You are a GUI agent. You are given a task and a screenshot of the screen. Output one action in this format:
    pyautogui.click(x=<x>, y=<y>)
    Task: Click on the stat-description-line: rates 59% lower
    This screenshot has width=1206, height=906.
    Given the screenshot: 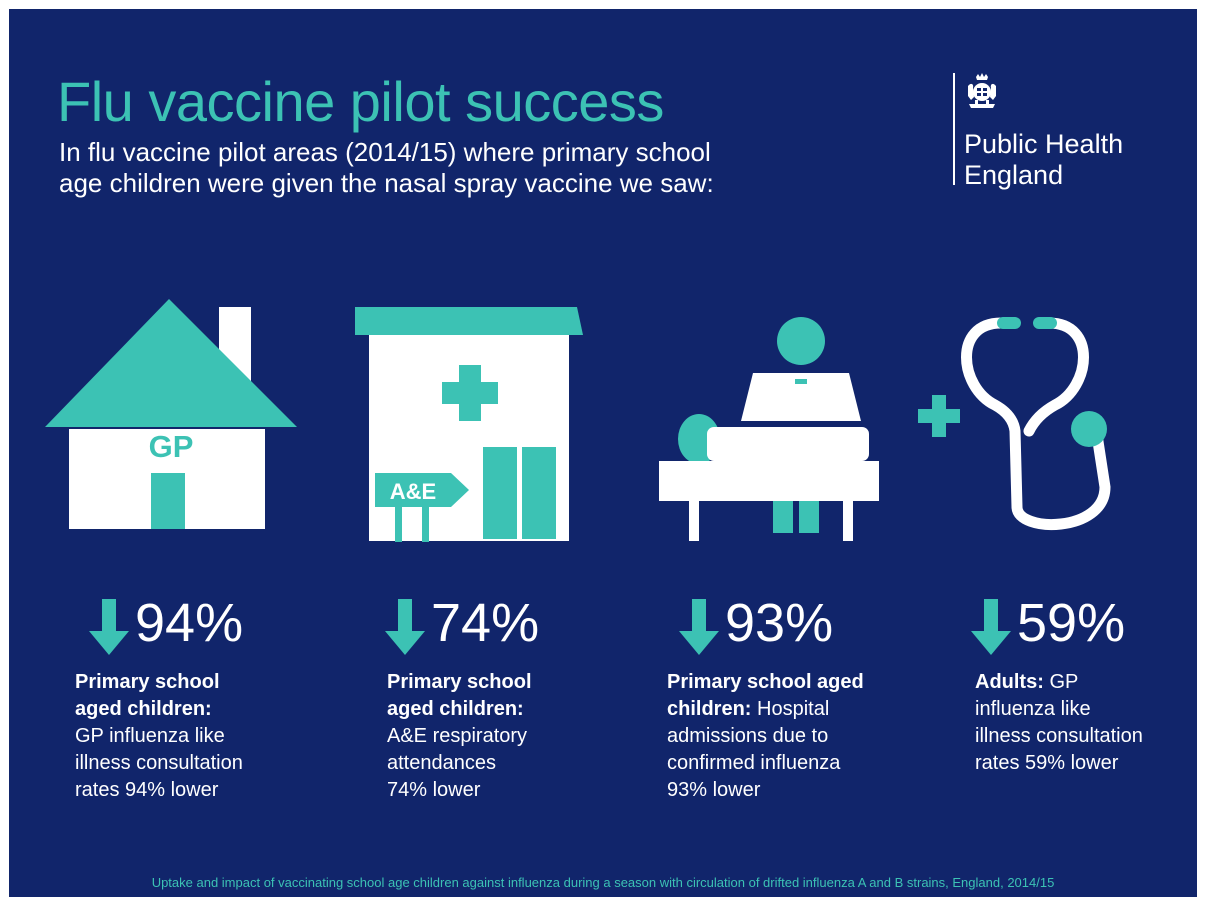 What is the action you would take?
    pyautogui.click(x=1047, y=763)
    